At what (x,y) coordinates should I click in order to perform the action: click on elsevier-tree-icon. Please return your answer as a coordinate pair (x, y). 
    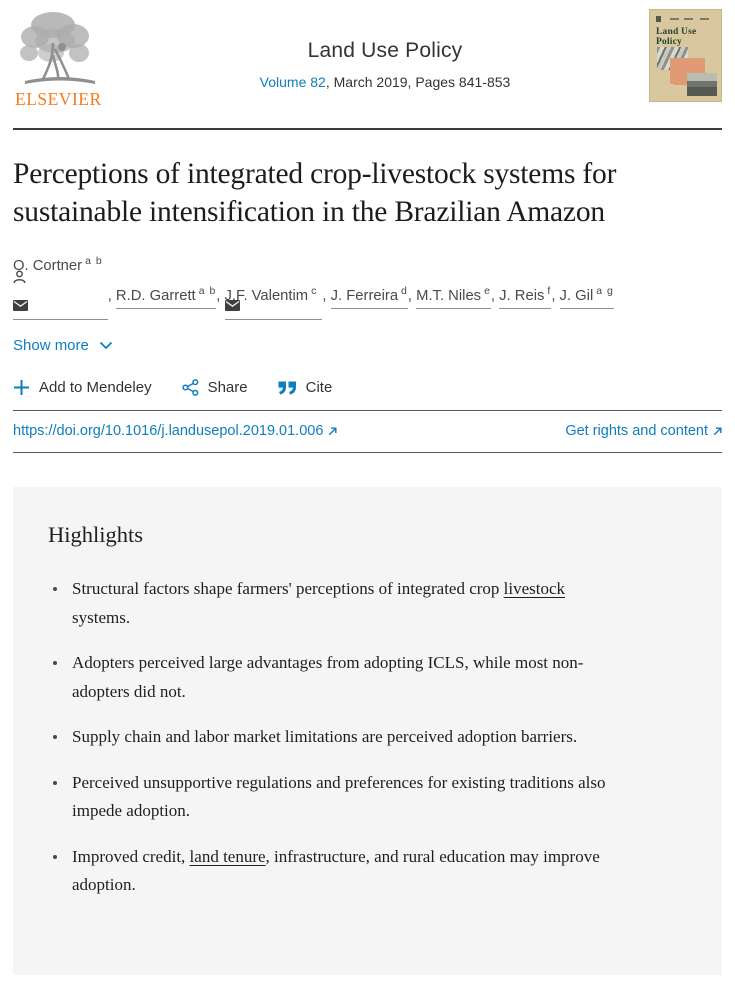
    Looking at the image, I should click on (57, 48).